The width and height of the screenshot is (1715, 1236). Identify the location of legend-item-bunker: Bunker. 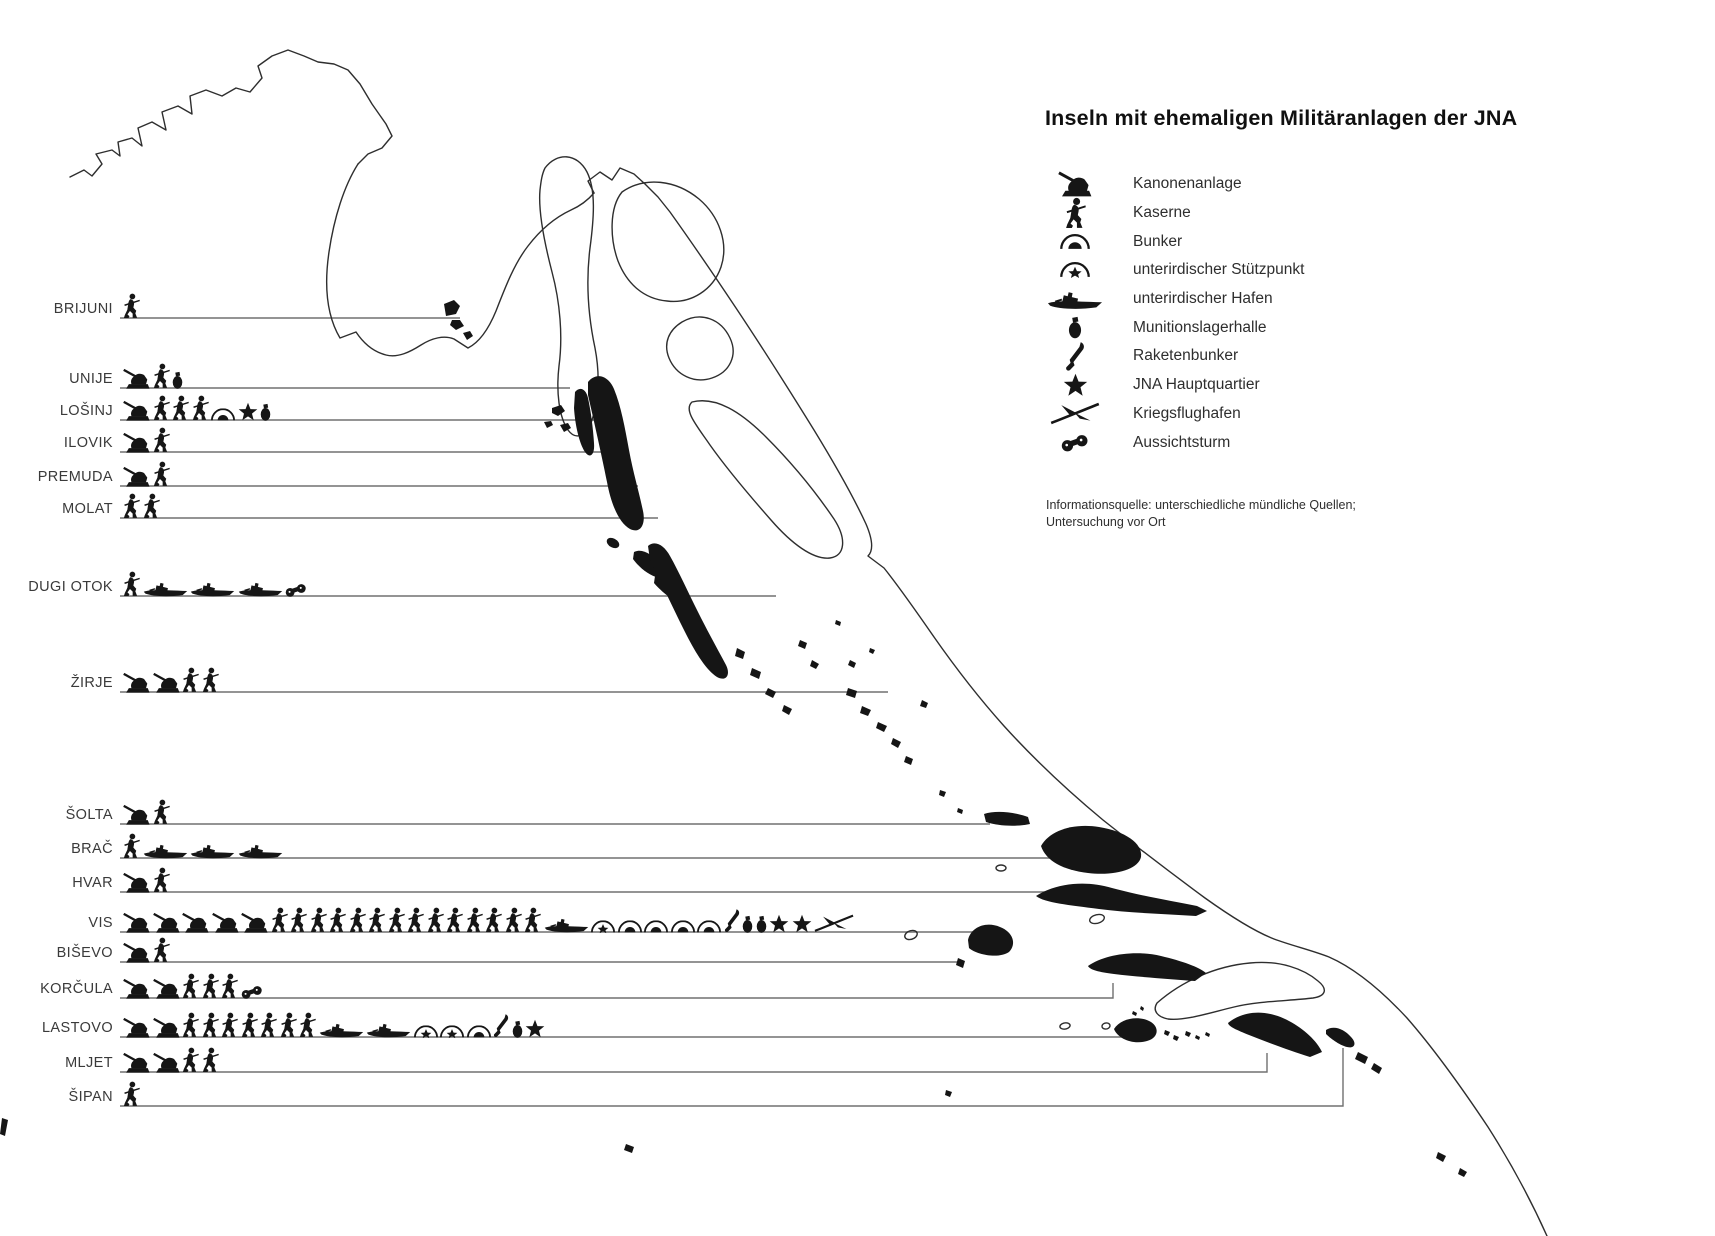
(1176, 241).